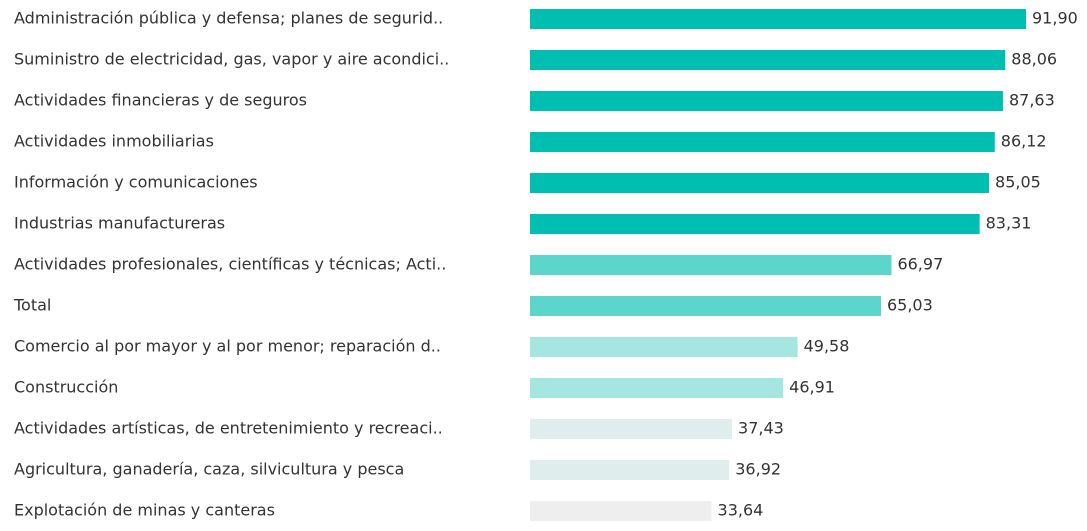  What do you see at coordinates (119, 223) in the screenshot?
I see `category-label: Industrias manufactureras` at bounding box center [119, 223].